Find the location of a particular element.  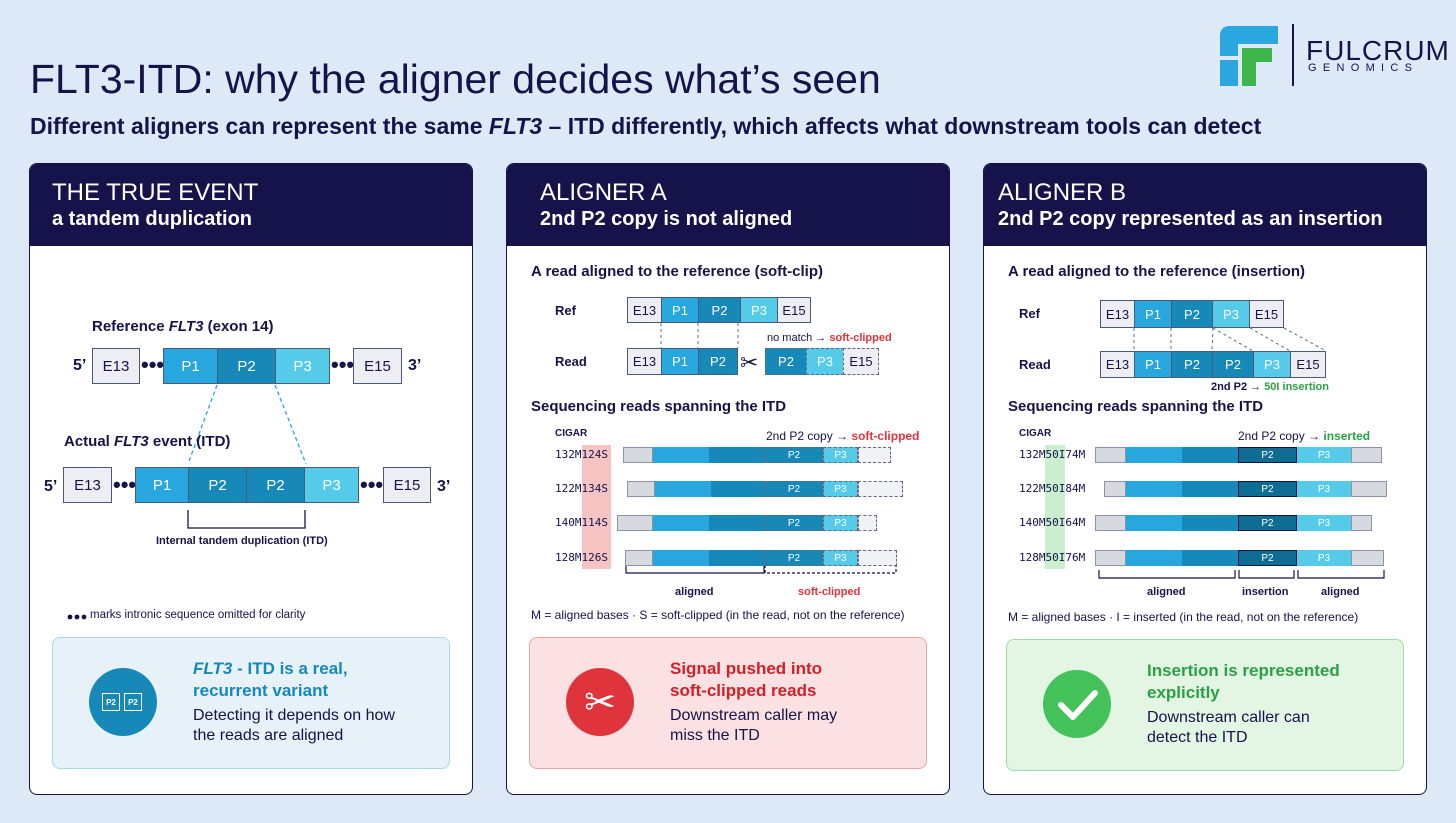

cigar-string: 122M134S is located at coordinates (581, 488).